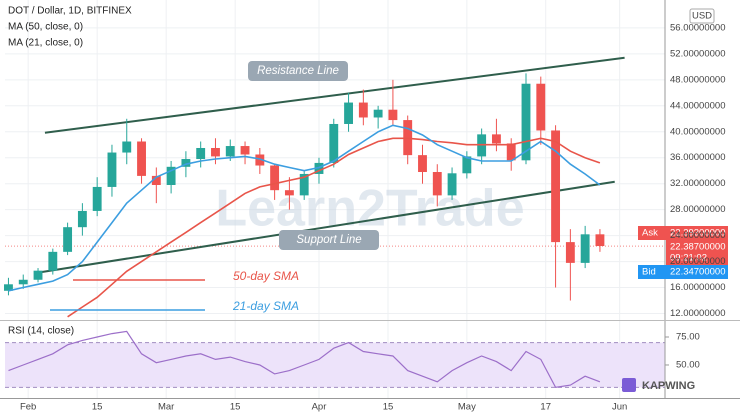 The width and height of the screenshot is (740, 416). I want to click on y-tick-label: 48.00000000, so click(697, 79).